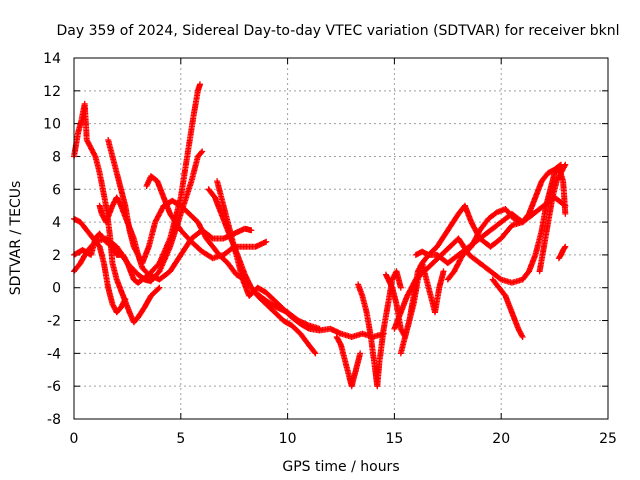  I want to click on y-tick-label: -4, so click(54, 354).